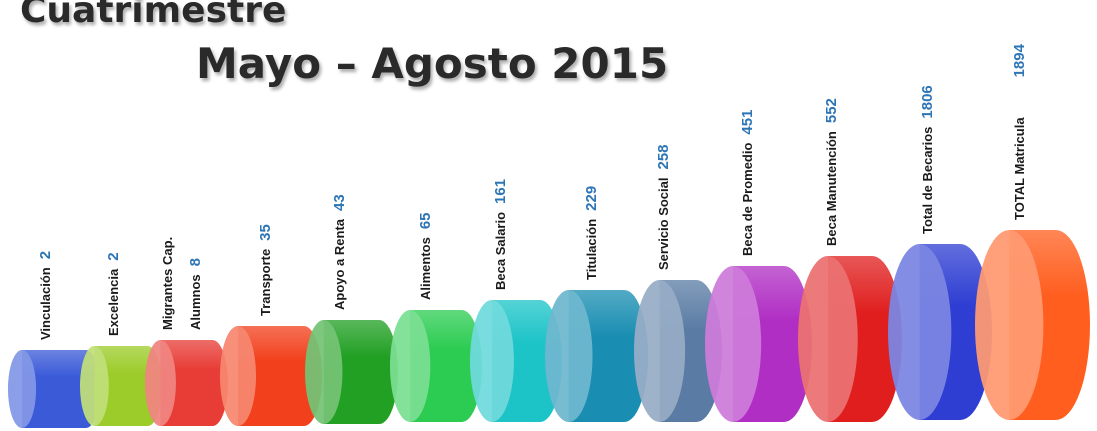 This screenshot has height=431, width=1097. I want to click on item-label: Alimentos 65, so click(425, 256).